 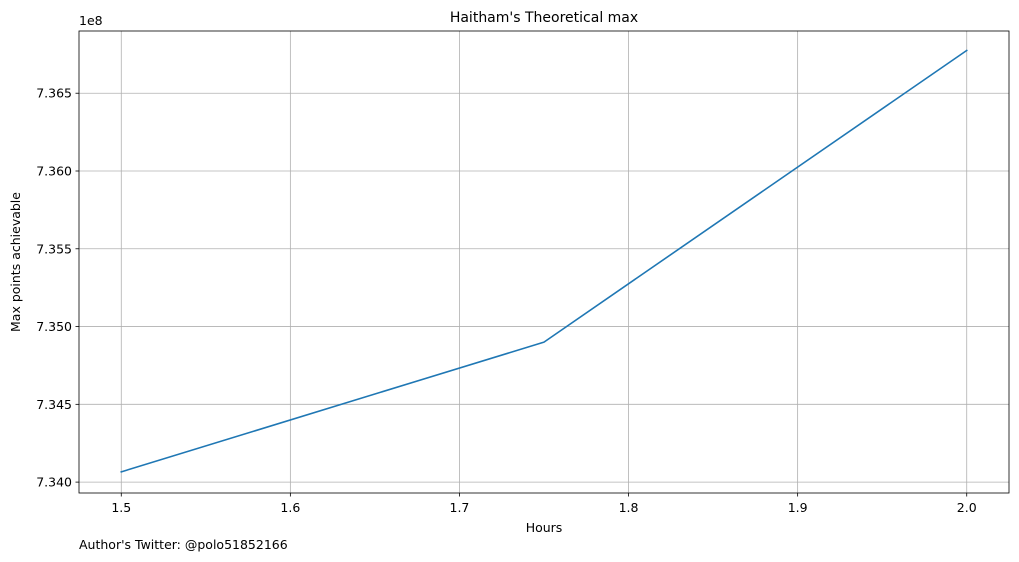 I want to click on x-axis-ticks: 1.5 1.6 1.7 1.8 1.9 2.0, so click(x=544, y=504).